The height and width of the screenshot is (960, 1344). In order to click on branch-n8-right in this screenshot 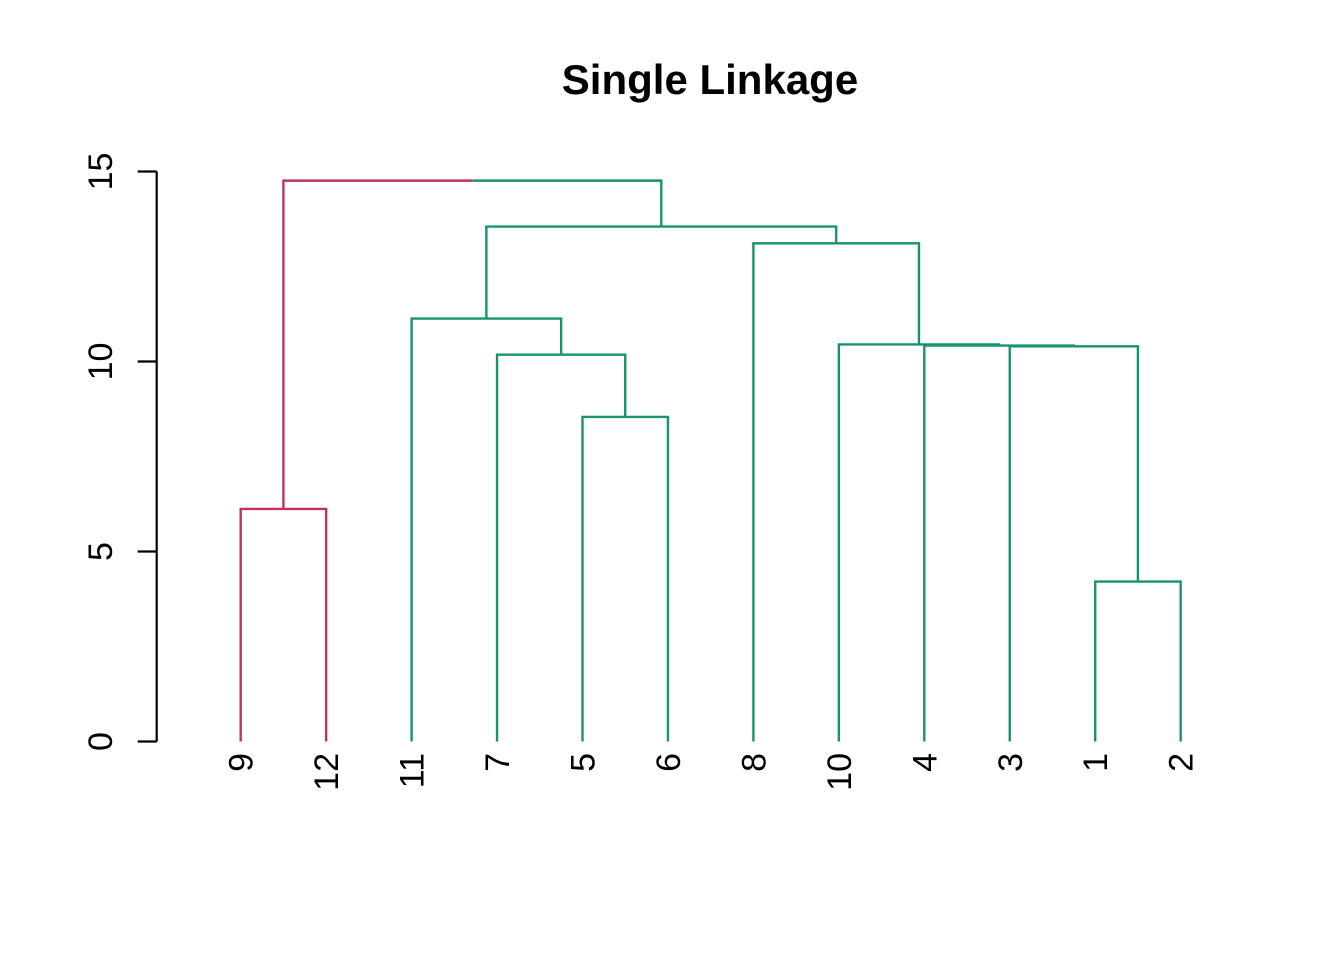, I will do `click(959, 344)`.